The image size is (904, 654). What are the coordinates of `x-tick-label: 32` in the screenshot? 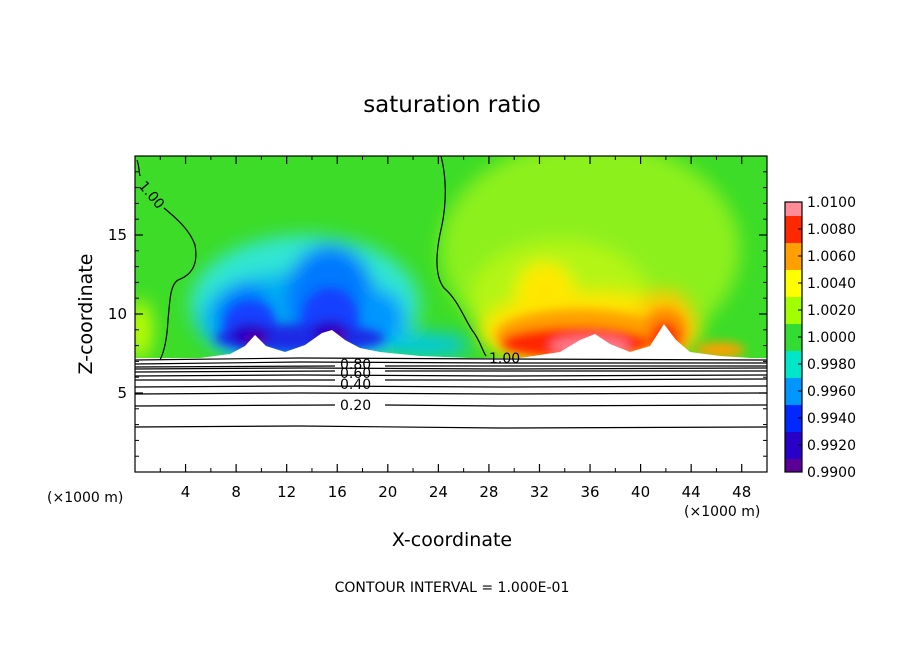 It's located at (539, 492).